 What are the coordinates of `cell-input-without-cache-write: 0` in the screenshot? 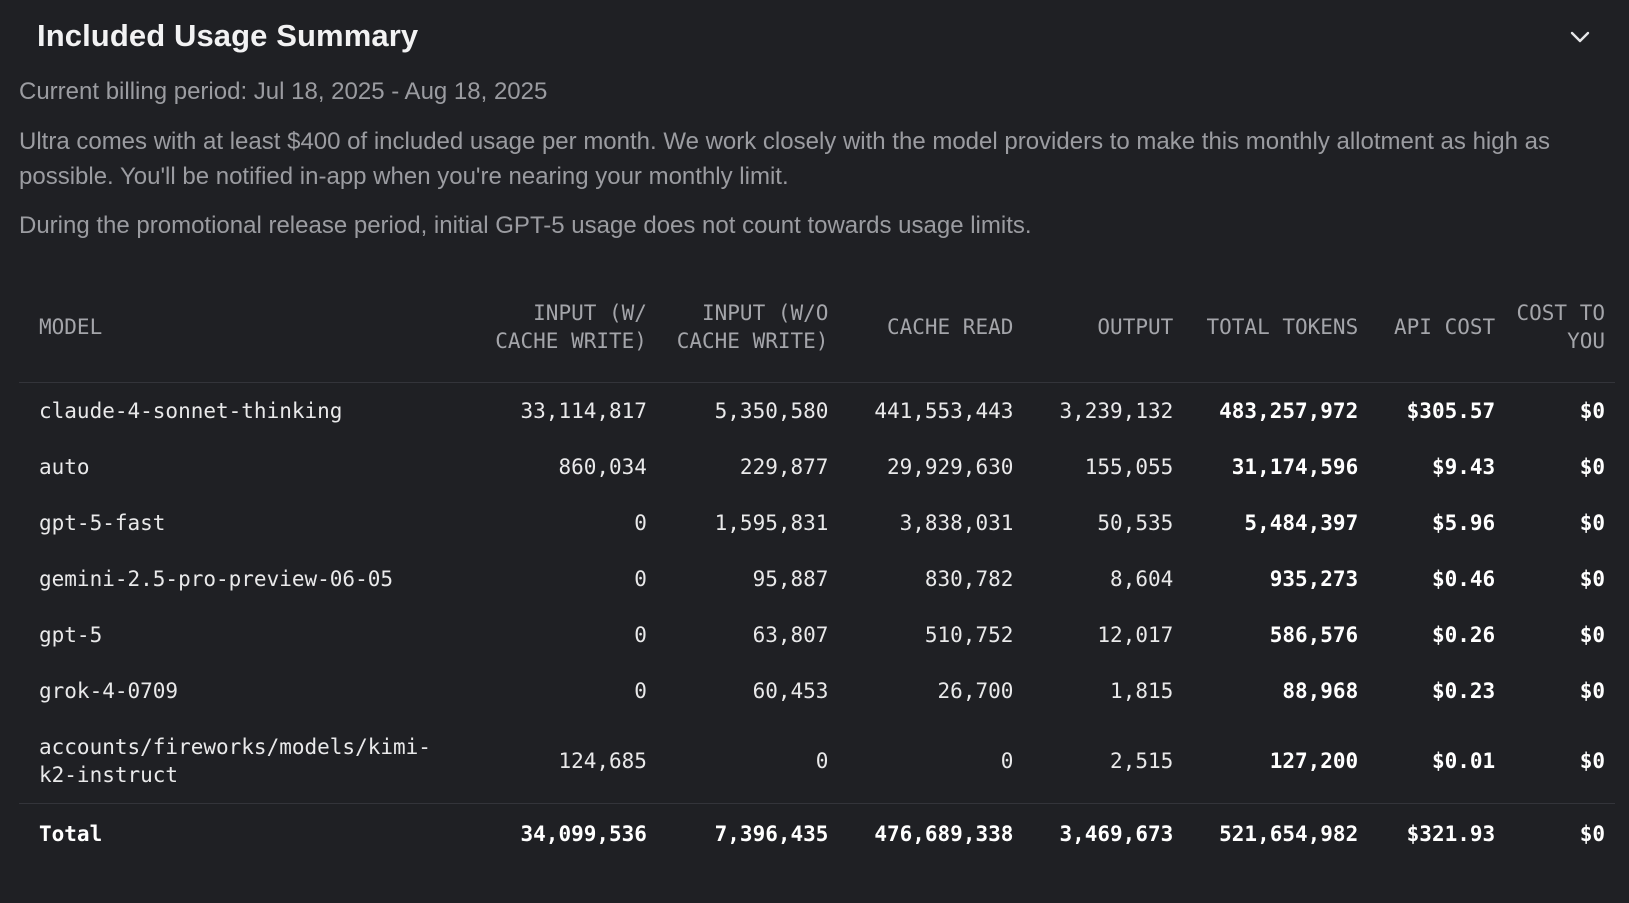 It's located at (822, 761).